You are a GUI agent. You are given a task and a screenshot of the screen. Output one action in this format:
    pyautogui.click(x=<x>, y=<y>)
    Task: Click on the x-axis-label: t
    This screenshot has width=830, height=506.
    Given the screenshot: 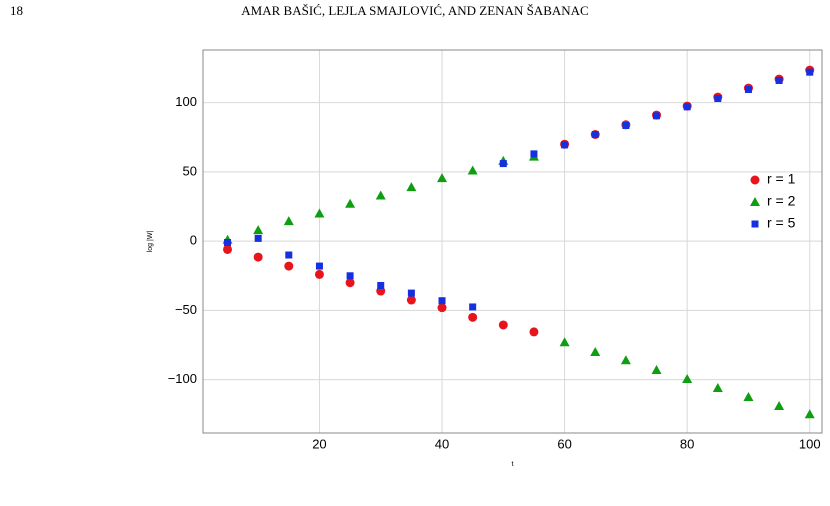 What is the action you would take?
    pyautogui.click(x=513, y=464)
    